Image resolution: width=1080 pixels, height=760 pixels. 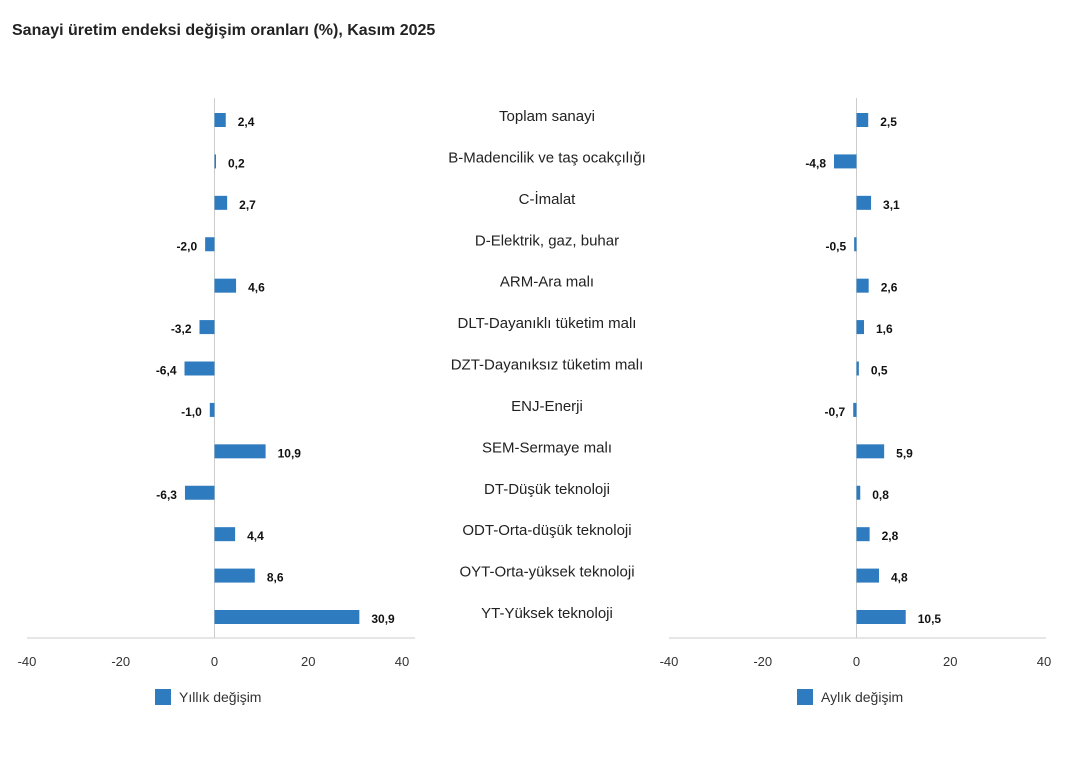 What do you see at coordinates (862, 697) in the screenshot?
I see `legend-label-monthly: Aylık değişim` at bounding box center [862, 697].